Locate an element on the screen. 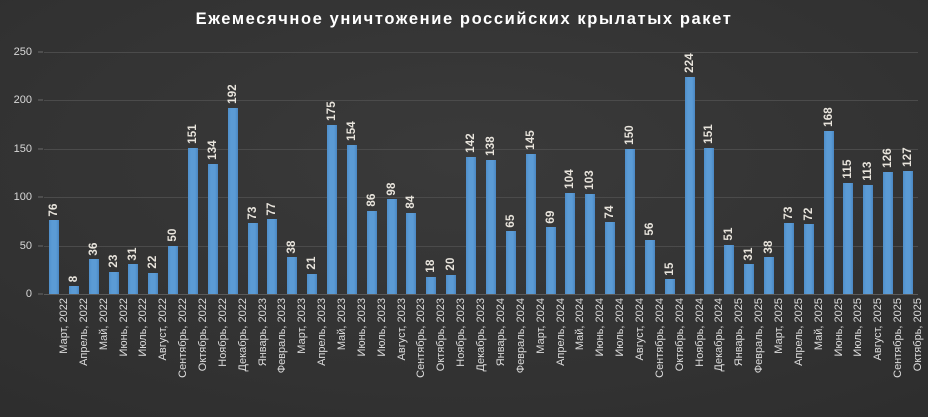 The width and height of the screenshot is (928, 417). bar-slot: 8 is located at coordinates (74, 173).